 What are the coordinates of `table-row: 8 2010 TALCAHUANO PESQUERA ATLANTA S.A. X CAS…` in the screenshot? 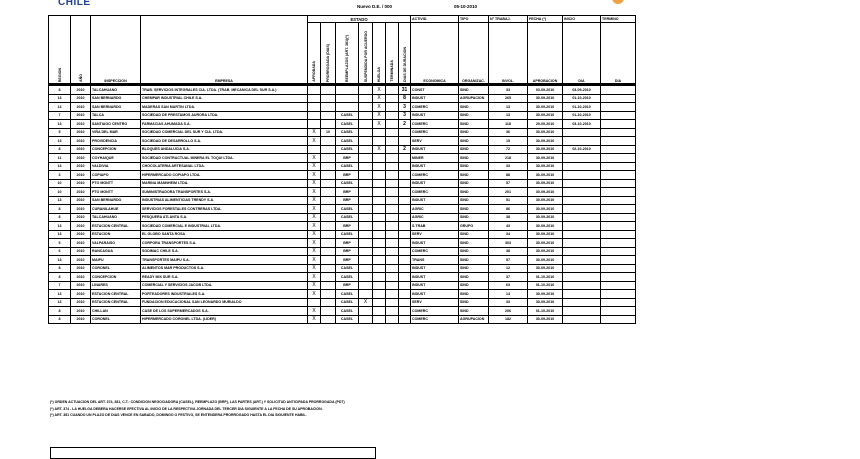 It's located at (342, 217).